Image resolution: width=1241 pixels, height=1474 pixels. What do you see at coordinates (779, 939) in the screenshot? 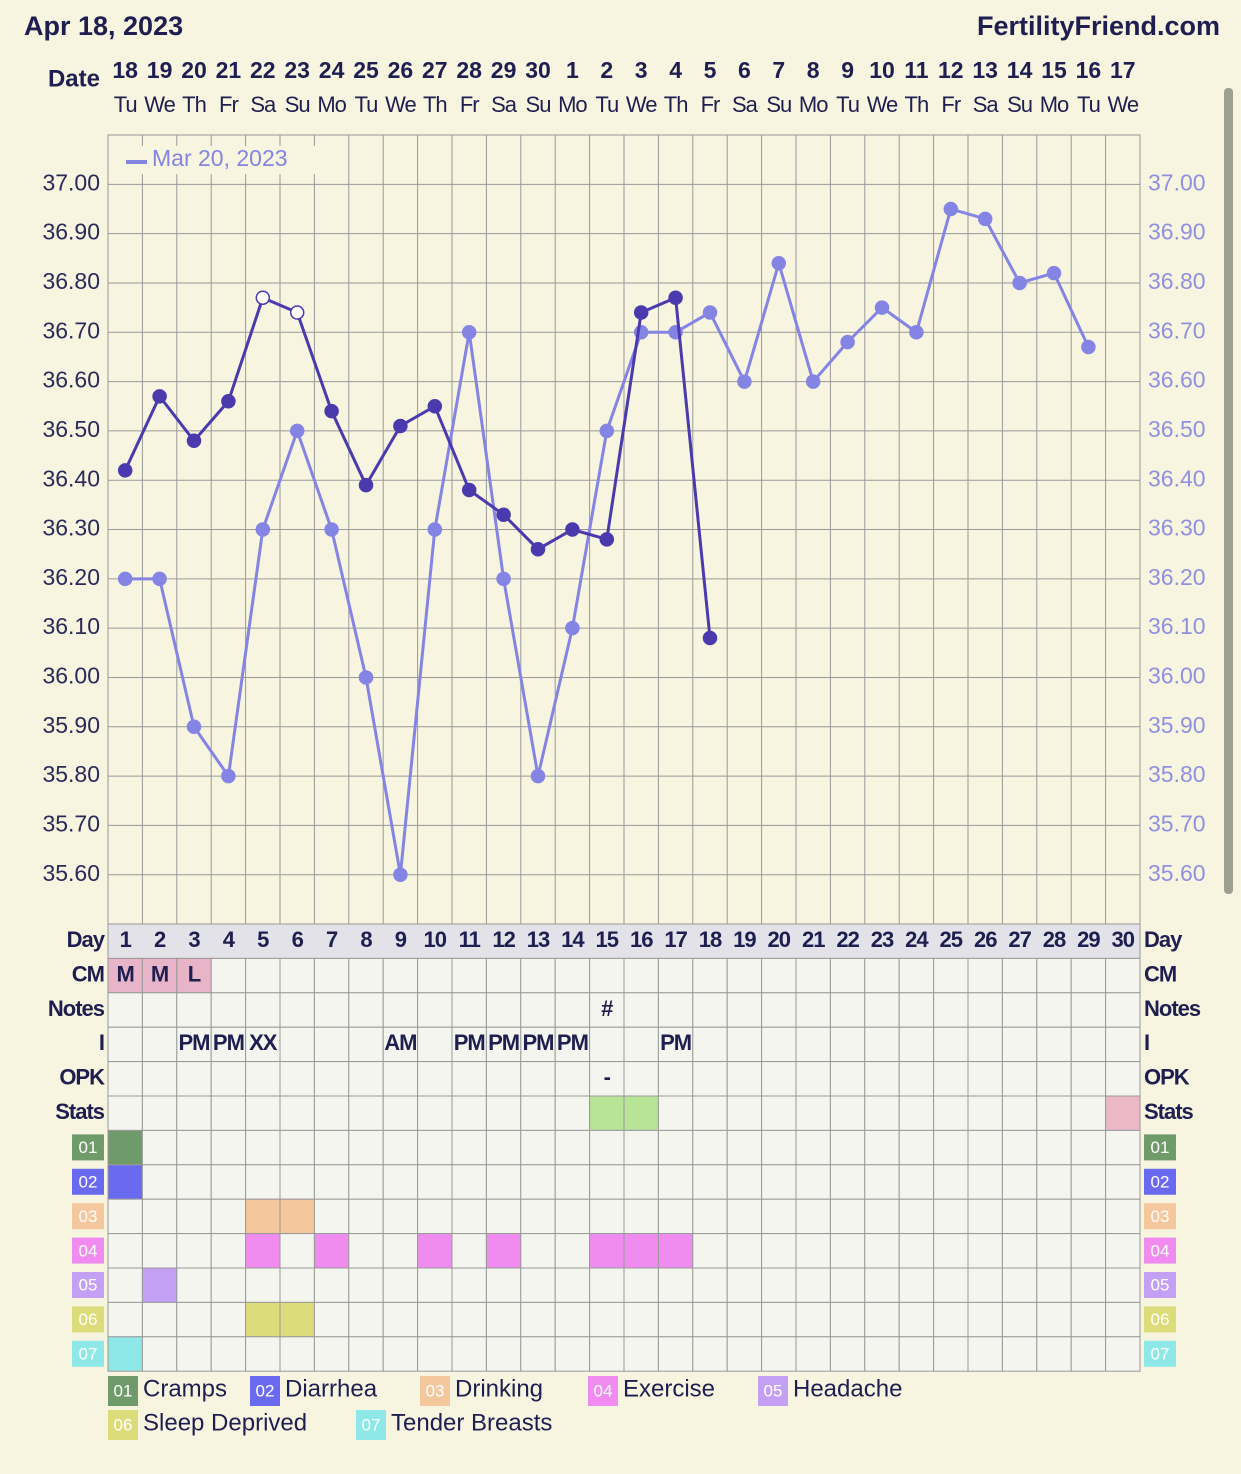
I see `day-number: 20` at bounding box center [779, 939].